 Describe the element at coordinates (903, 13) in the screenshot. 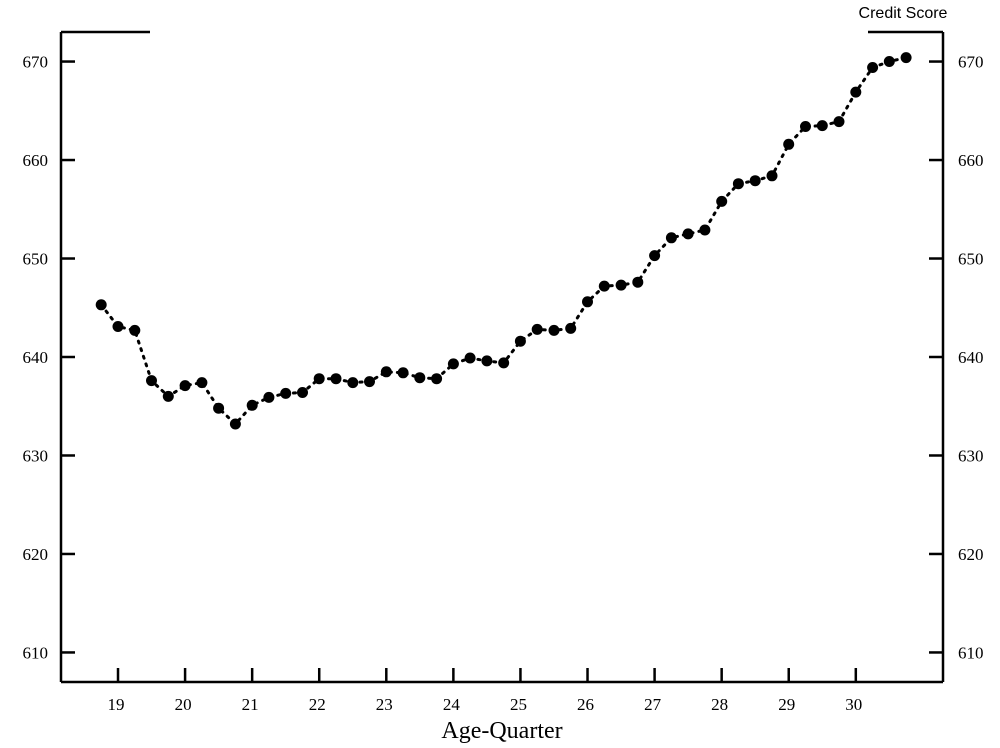

I see `legend-label: Credit Score` at that location.